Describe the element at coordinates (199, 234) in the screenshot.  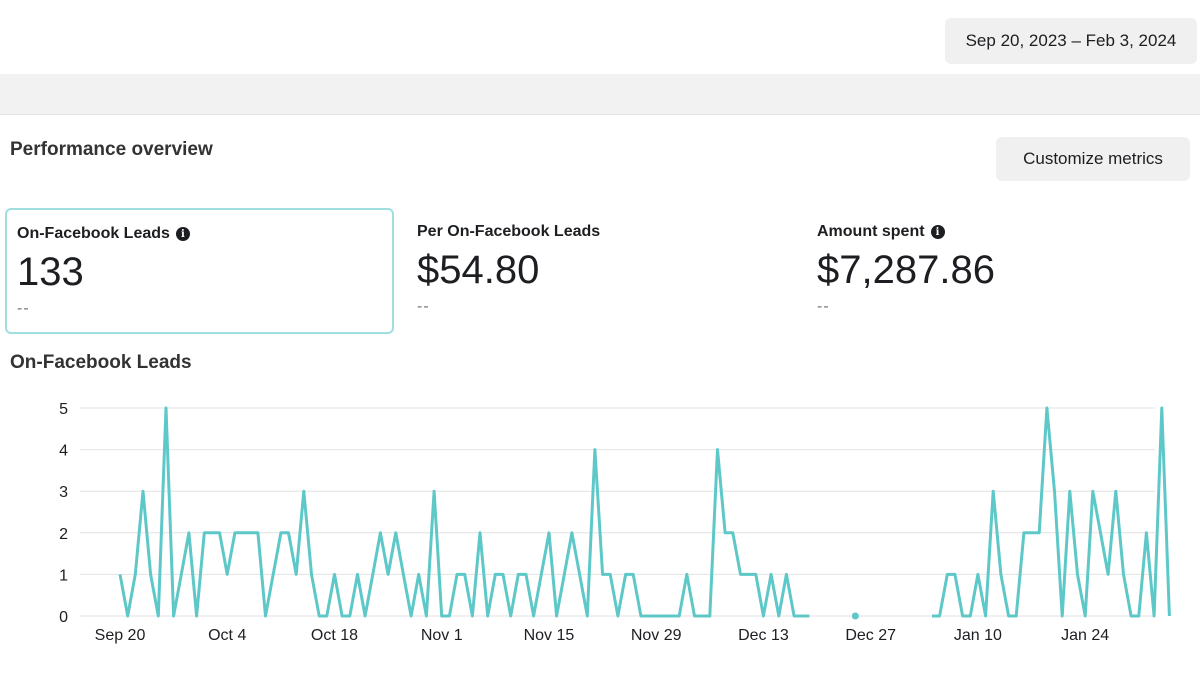
I see `metric-label: On-Facebook Leads i` at that location.